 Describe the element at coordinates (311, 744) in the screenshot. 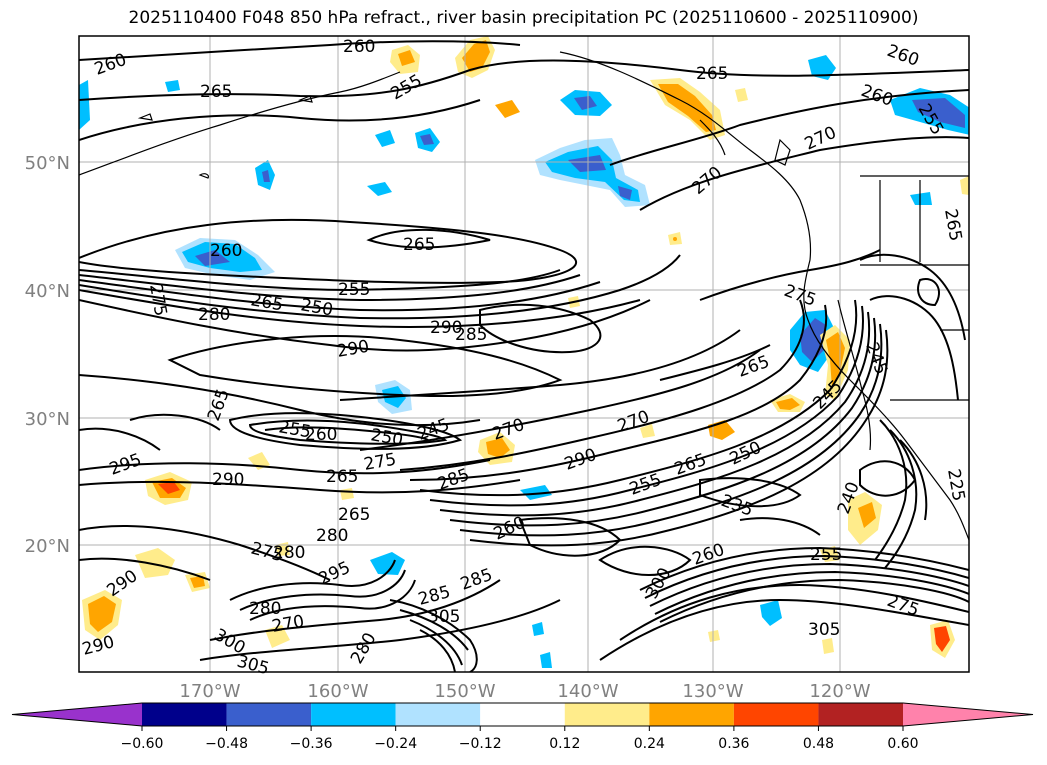

I see `colorbar-tick-label: −0.36` at that location.